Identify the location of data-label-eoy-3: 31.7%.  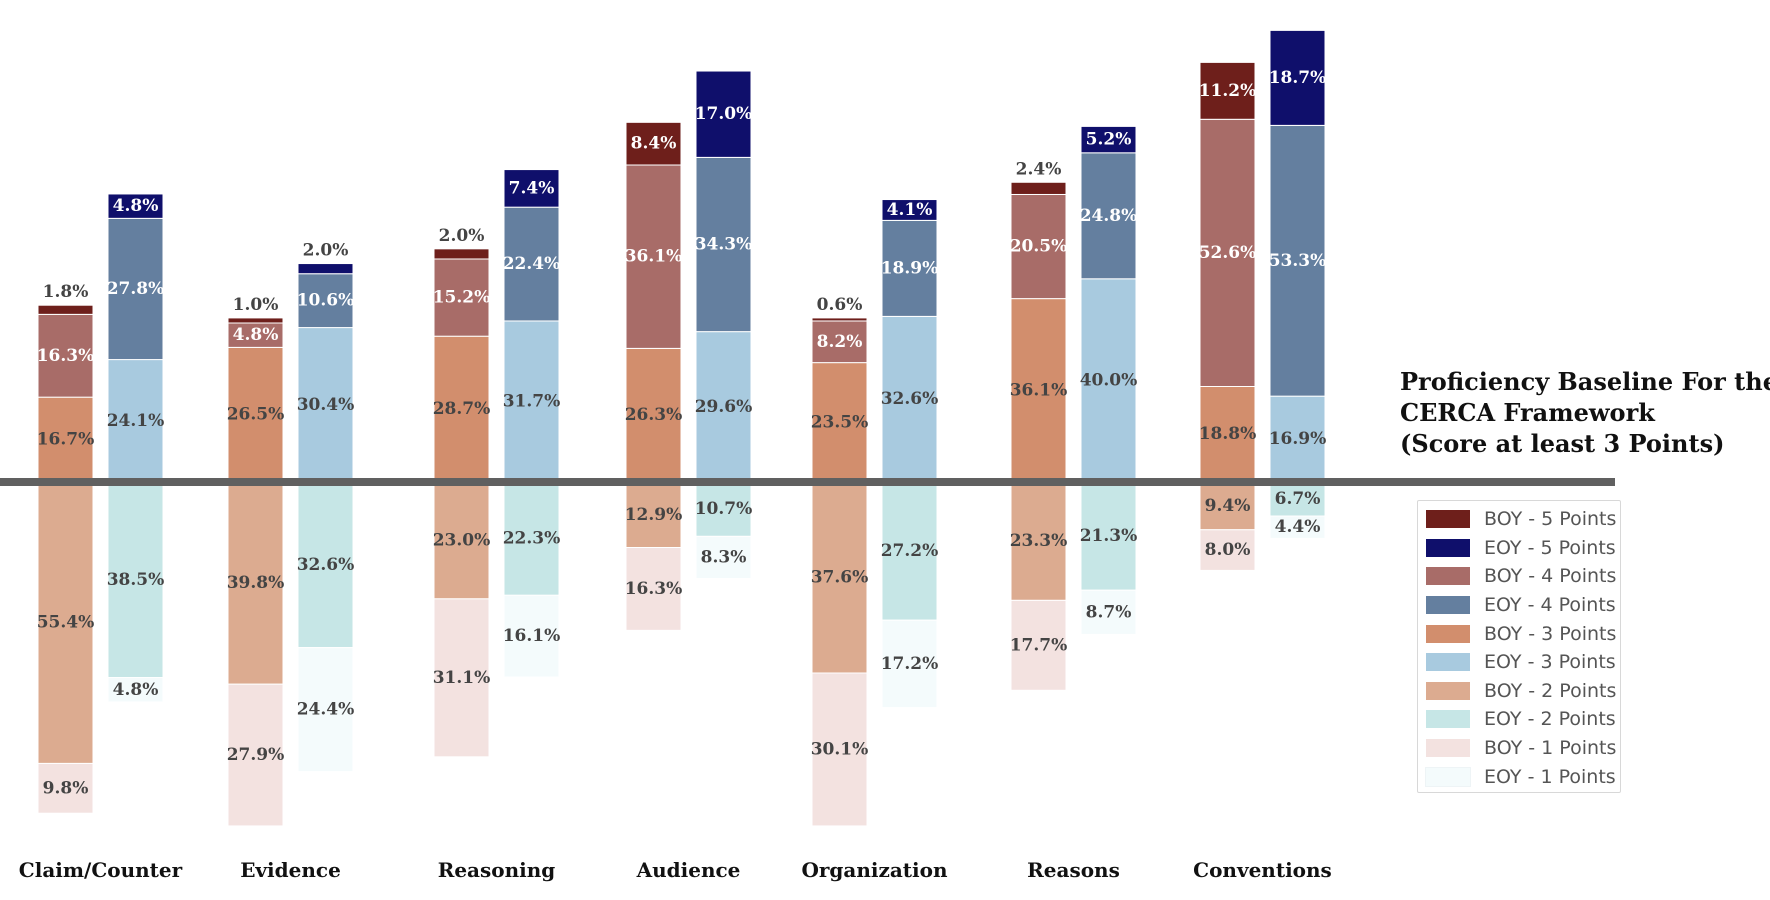
(532, 401).